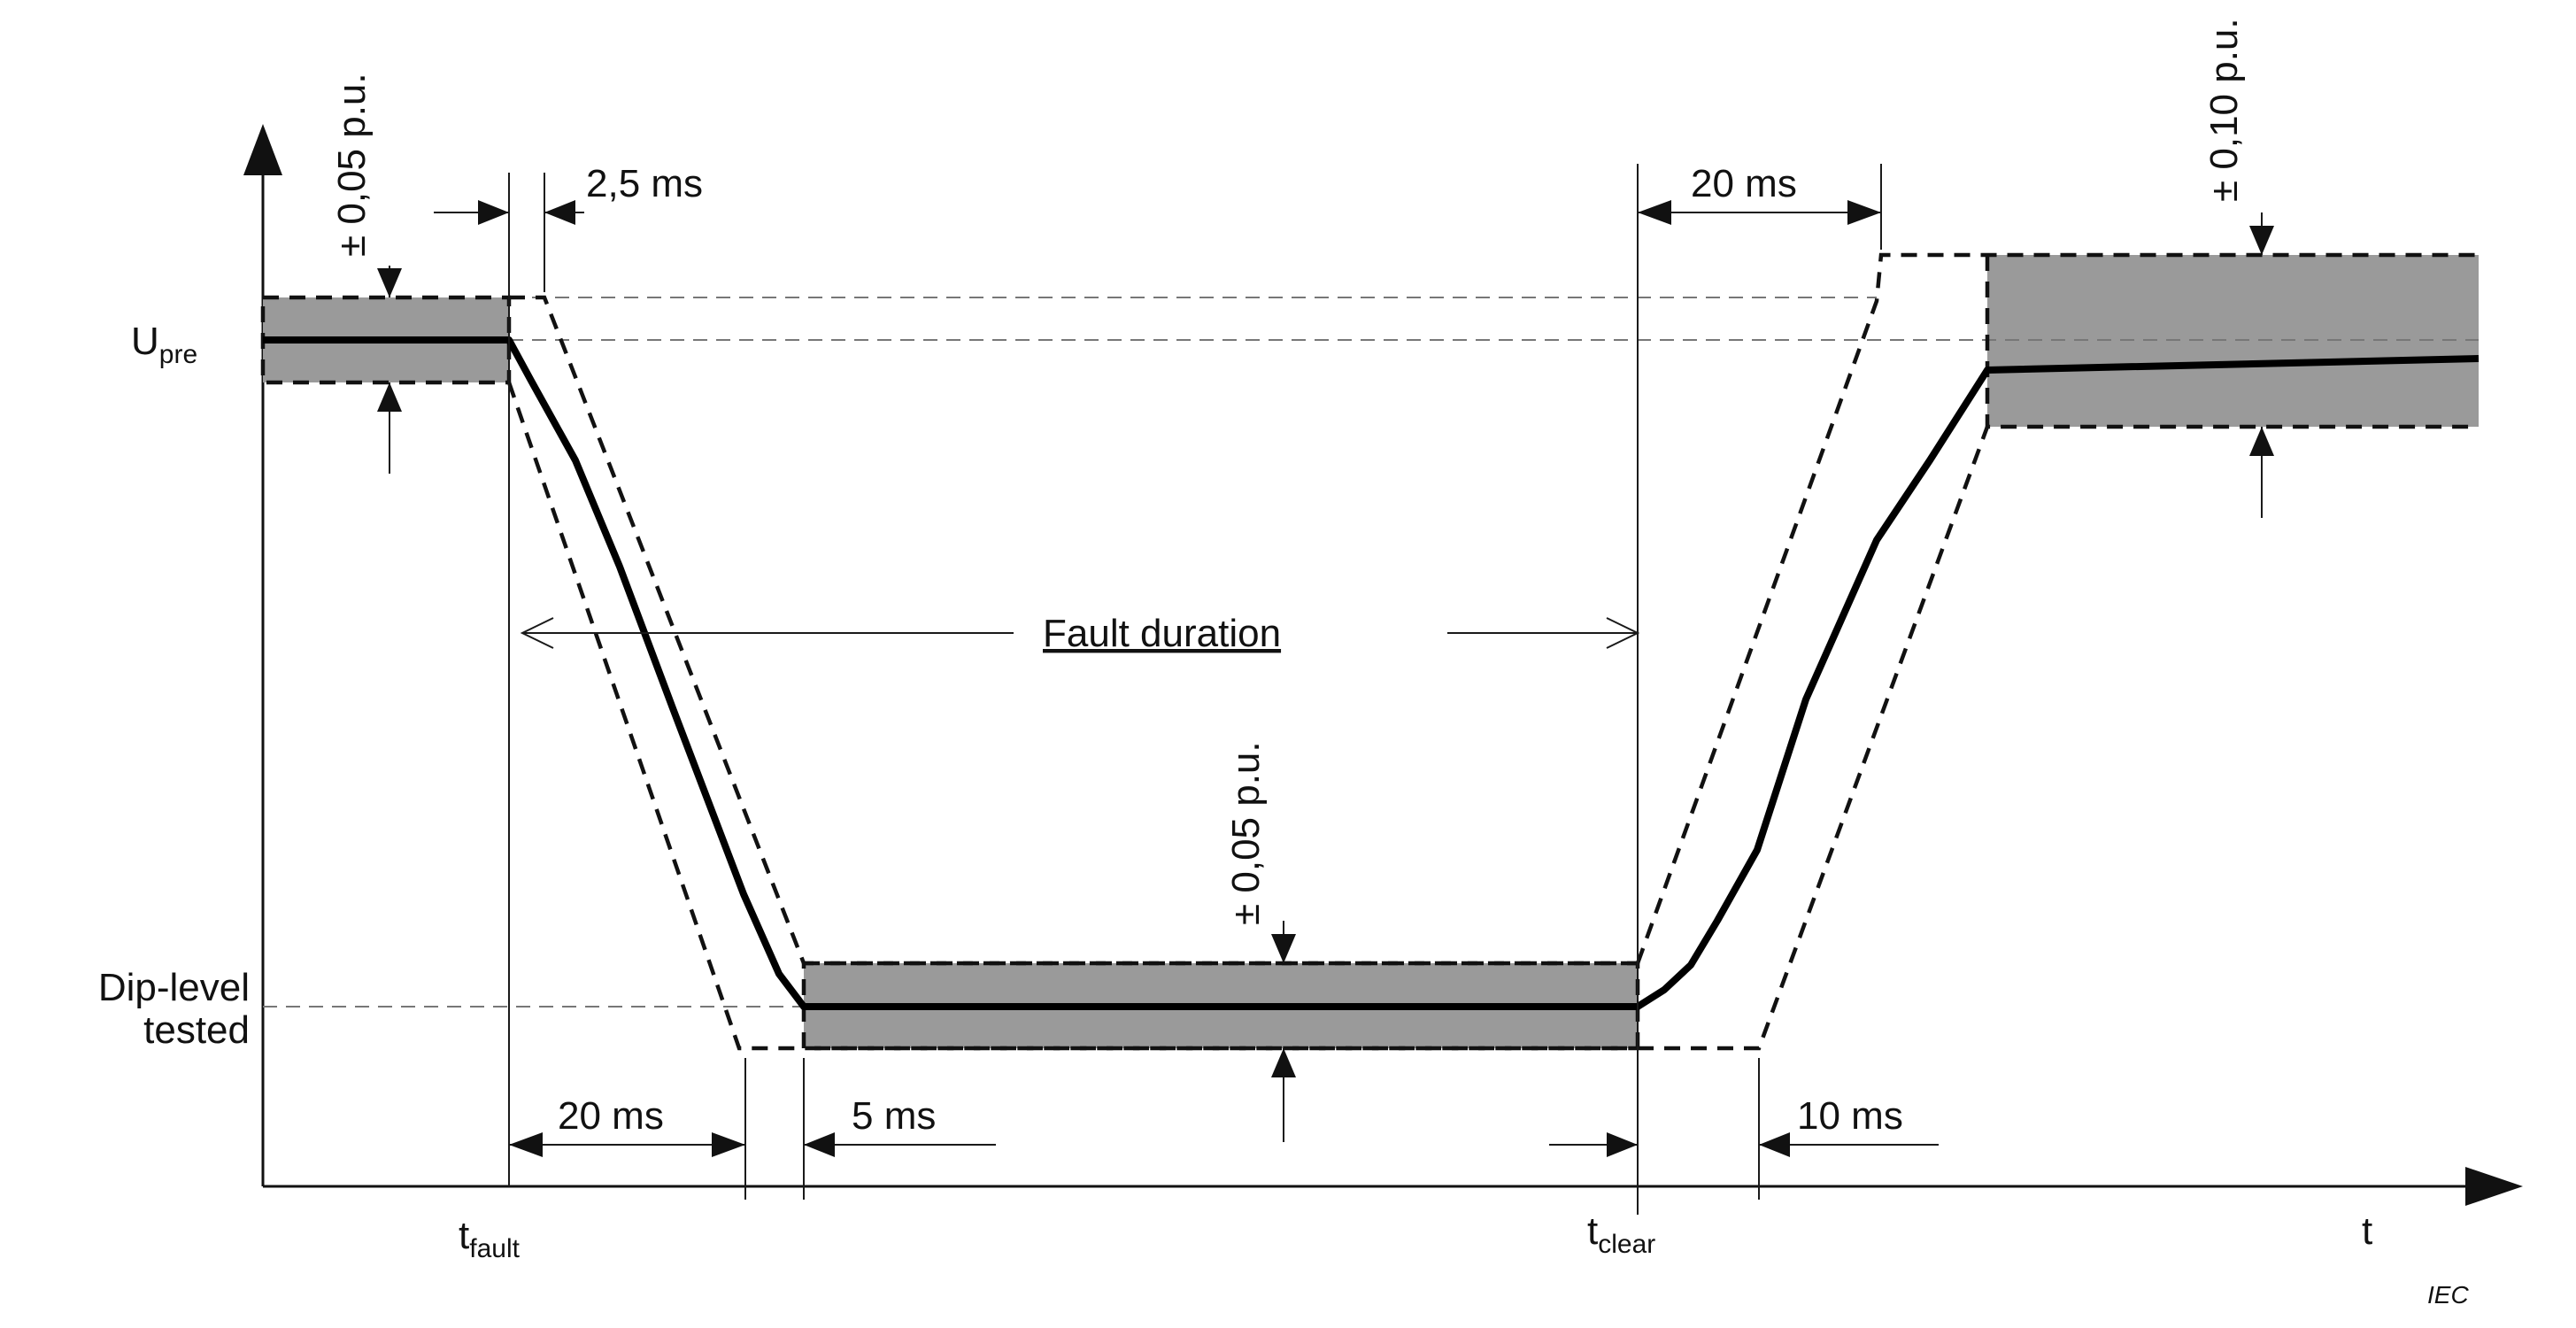  I want to click on arrow-20ms-bottom-right, so click(728, 1144).